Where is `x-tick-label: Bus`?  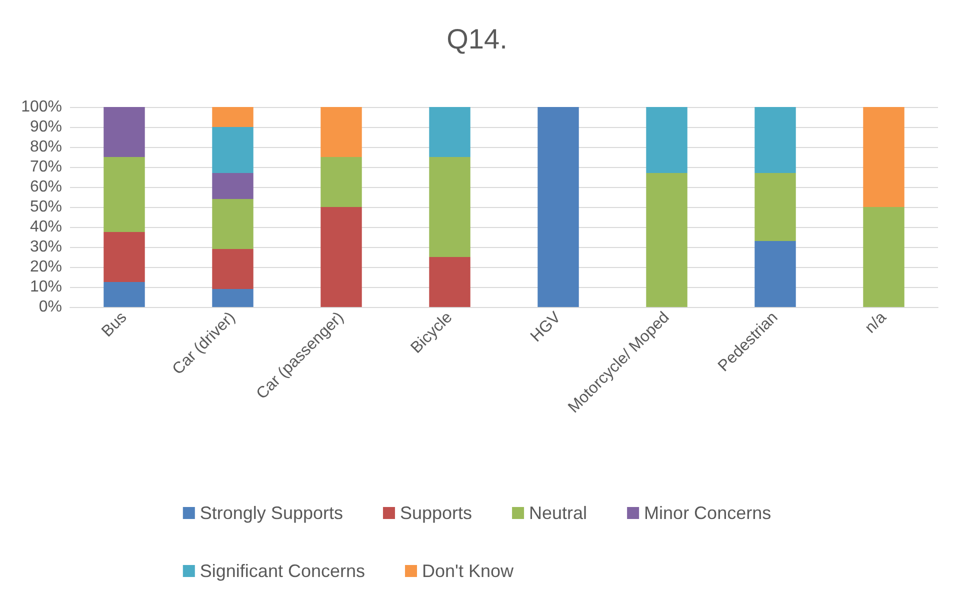
x-tick-label: Bus is located at coordinates (114, 324).